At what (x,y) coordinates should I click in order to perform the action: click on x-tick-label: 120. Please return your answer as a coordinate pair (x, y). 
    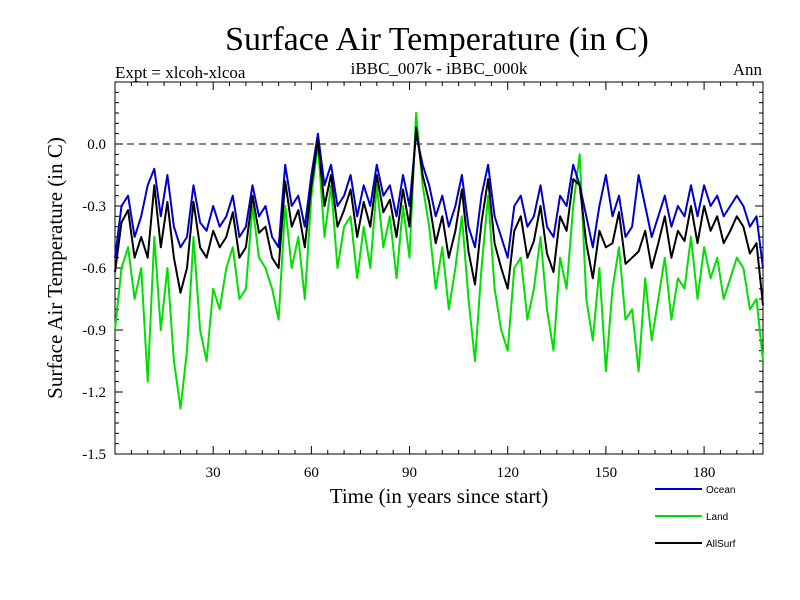
    Looking at the image, I should click on (507, 473).